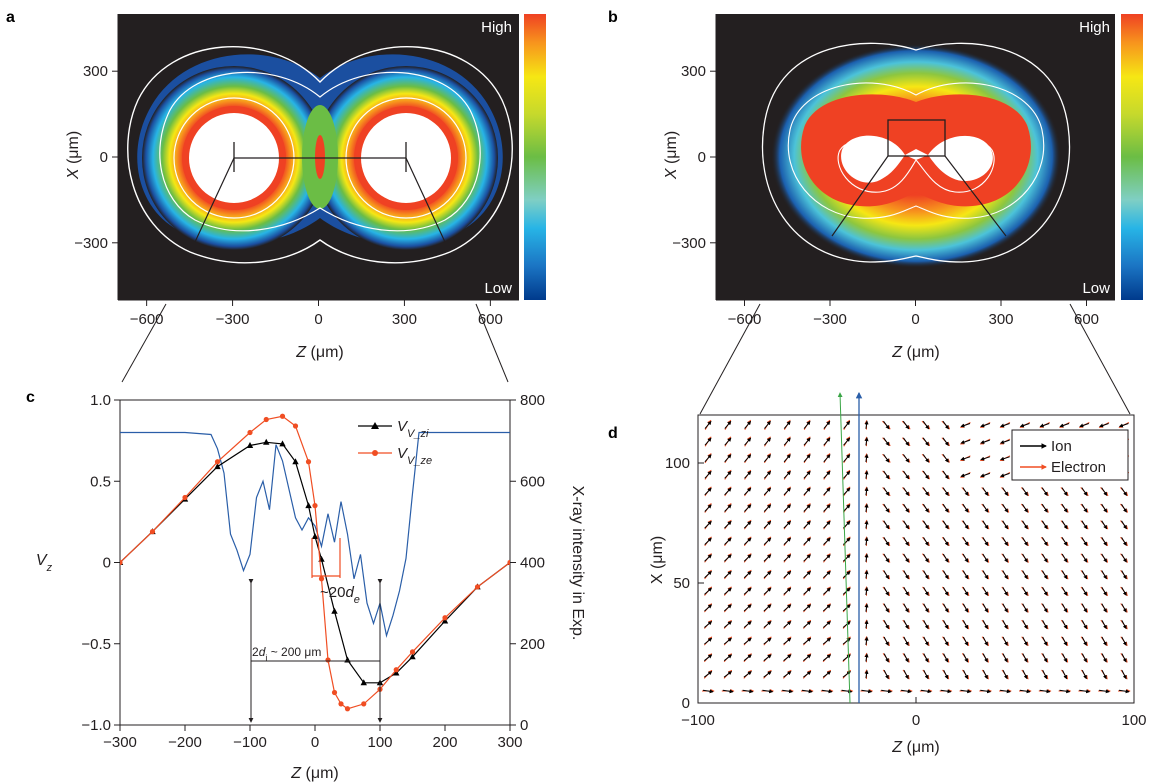  What do you see at coordinates (698, 720) in the screenshot?
I see `d-xtick-label: −100` at bounding box center [698, 720].